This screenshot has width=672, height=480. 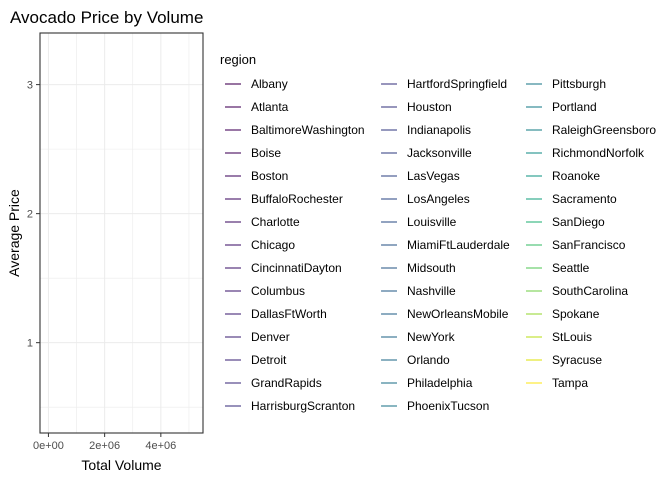 I want to click on legend-label: SanFrancisco, so click(x=589, y=245).